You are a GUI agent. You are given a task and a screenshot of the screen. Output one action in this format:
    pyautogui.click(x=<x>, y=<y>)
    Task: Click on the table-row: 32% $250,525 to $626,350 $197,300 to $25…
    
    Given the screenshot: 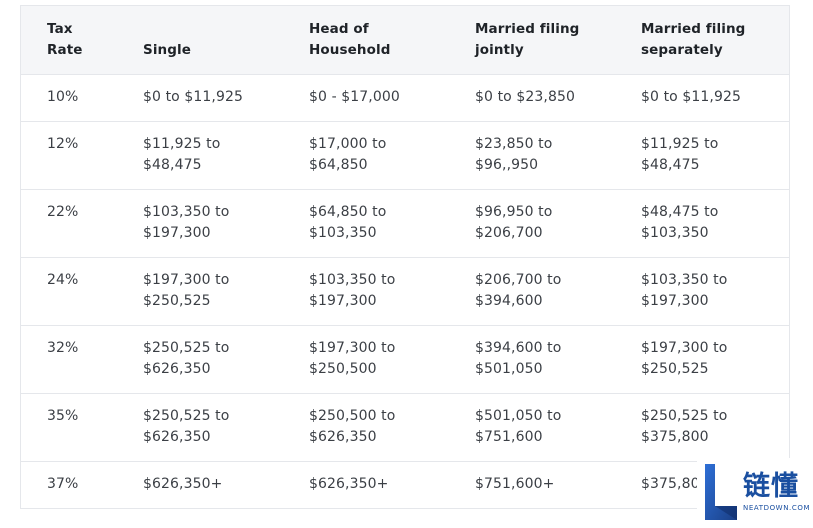 What is the action you would take?
    pyautogui.click(x=405, y=359)
    